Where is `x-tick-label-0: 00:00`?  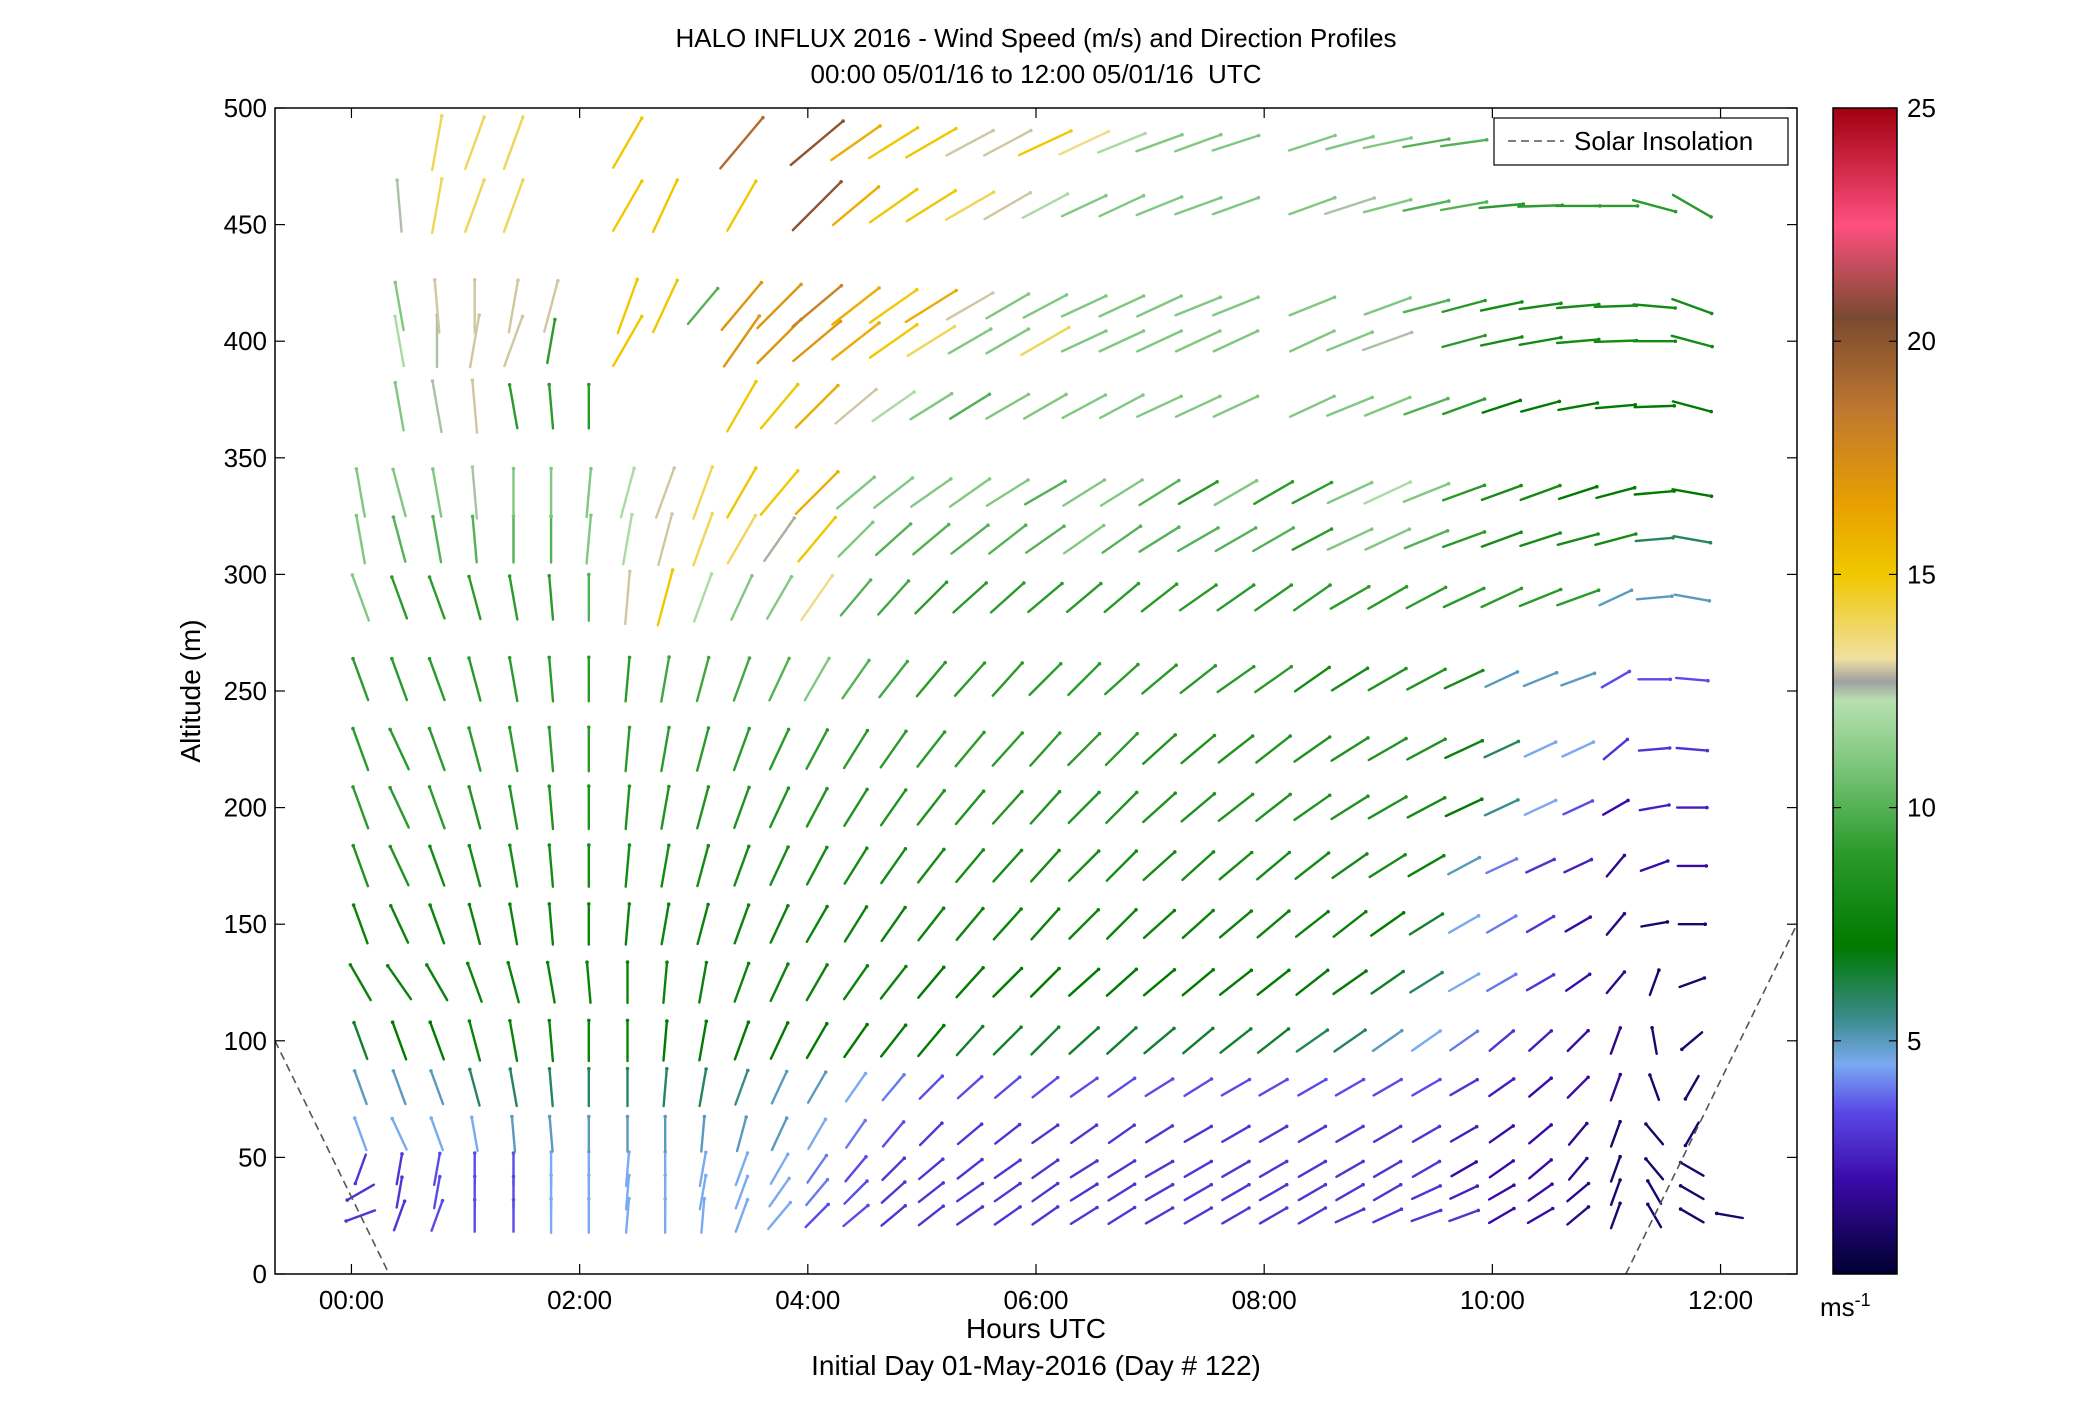 x-tick-label-0: 00:00 is located at coordinates (351, 1300).